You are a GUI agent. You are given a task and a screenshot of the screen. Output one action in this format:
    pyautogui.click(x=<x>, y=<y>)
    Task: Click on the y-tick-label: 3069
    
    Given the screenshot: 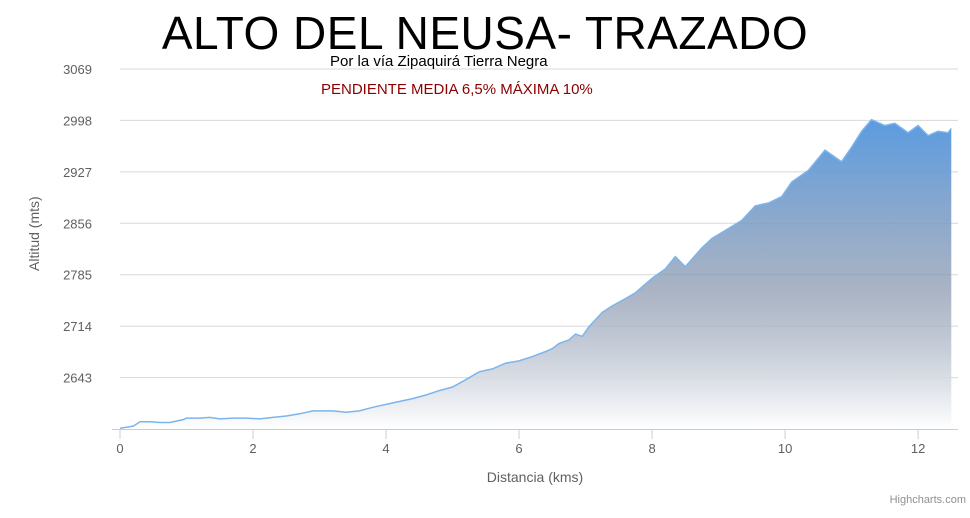 What is the action you would take?
    pyautogui.click(x=77, y=69)
    